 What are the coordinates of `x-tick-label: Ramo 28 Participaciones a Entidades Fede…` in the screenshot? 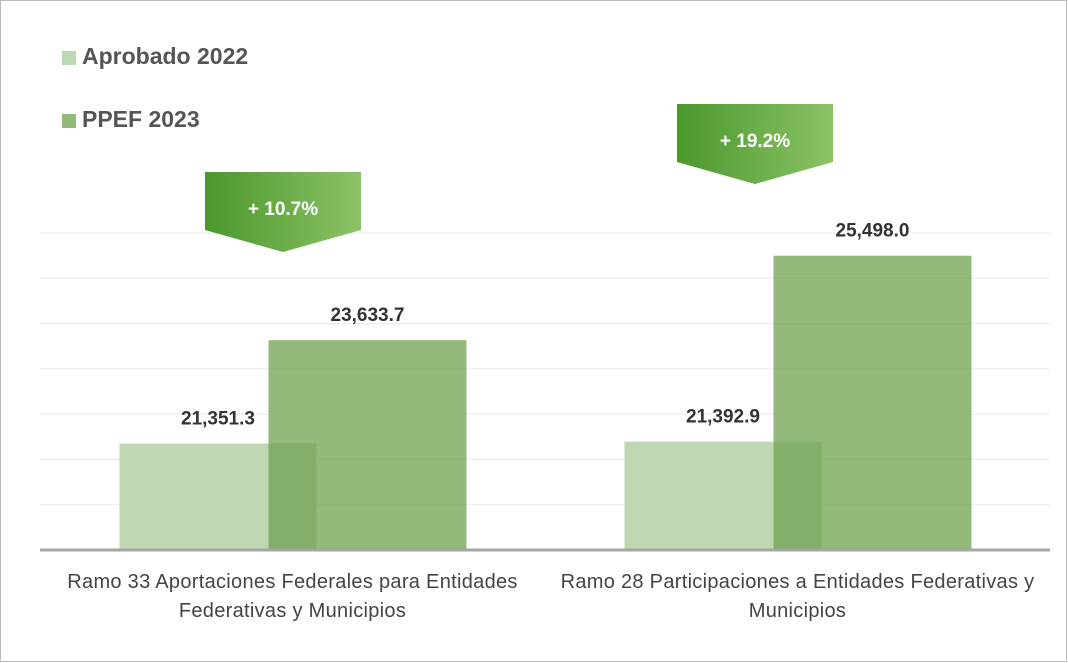 It's located at (797, 596).